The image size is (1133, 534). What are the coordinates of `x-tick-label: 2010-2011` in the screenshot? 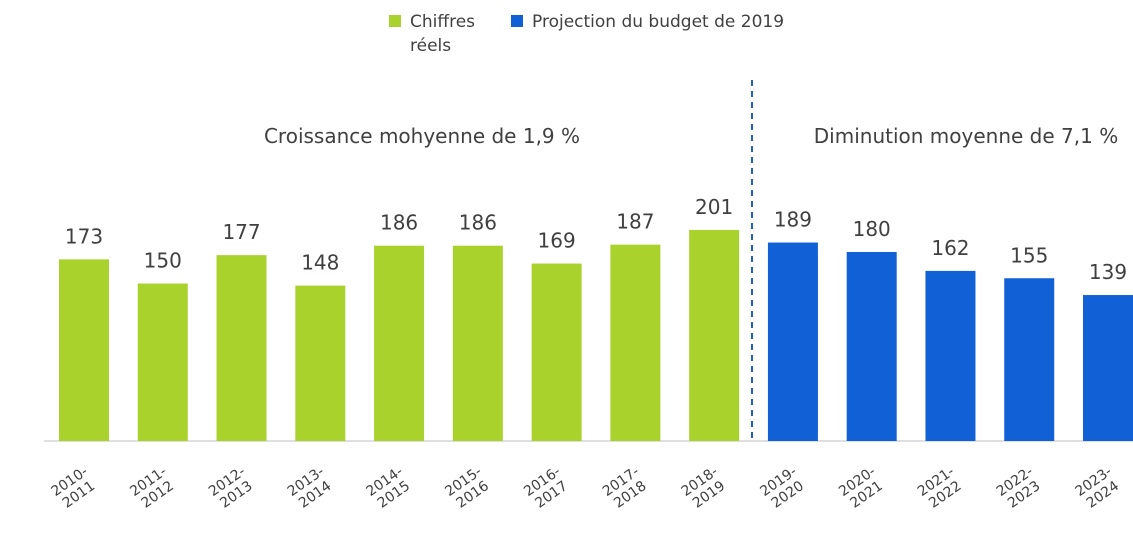 It's located at (74, 489).